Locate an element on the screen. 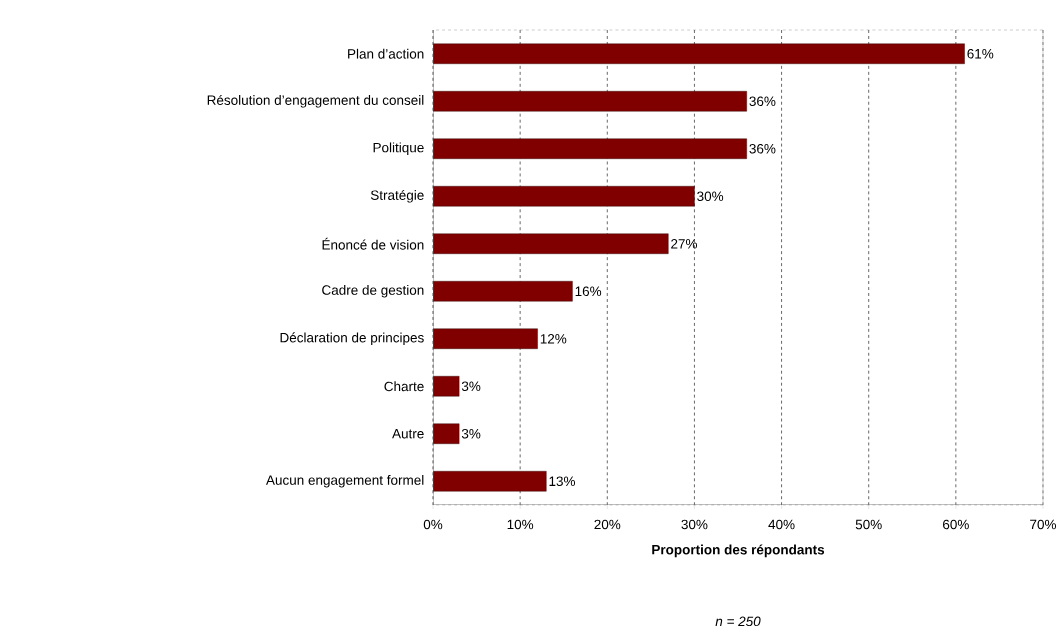 Image resolution: width=1061 pixels, height=631 pixels. y-tick-label: Plan d’action is located at coordinates (386, 53).